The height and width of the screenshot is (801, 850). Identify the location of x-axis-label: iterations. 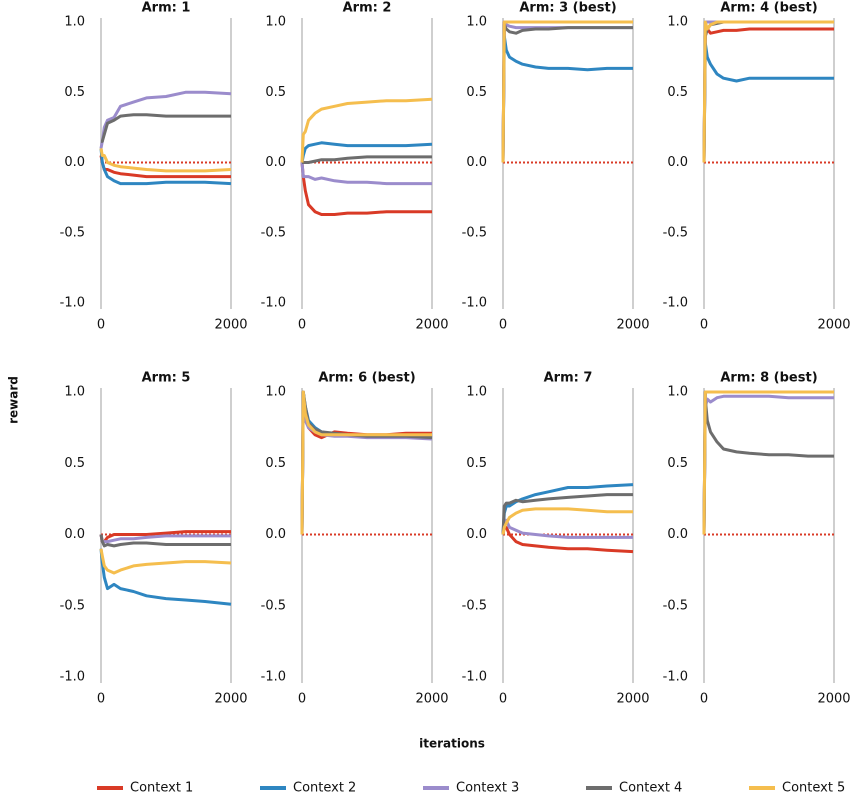
(452, 744).